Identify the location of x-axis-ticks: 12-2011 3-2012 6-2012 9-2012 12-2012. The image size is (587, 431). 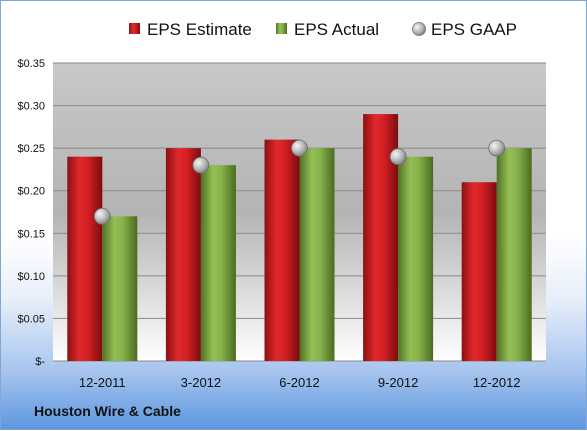
(300, 382).